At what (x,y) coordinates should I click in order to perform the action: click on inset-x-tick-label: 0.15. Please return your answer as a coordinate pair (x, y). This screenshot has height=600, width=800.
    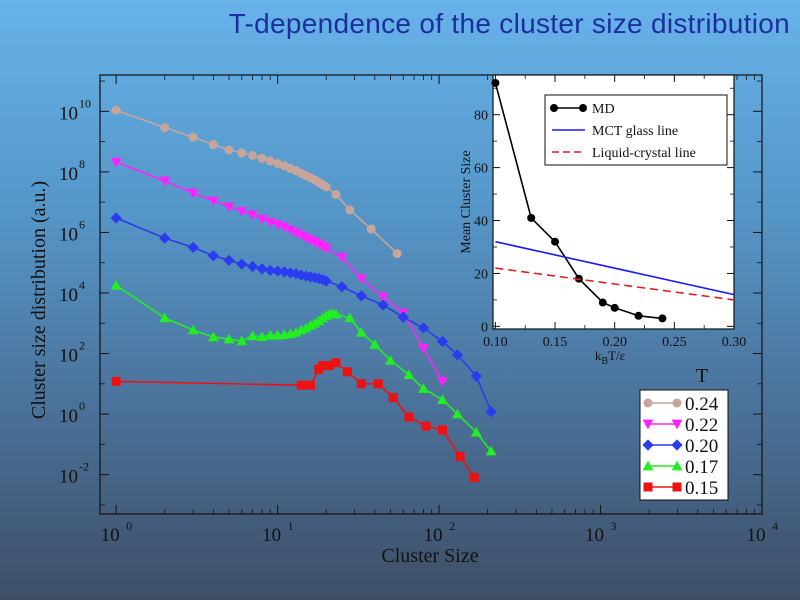
    Looking at the image, I should click on (555, 342).